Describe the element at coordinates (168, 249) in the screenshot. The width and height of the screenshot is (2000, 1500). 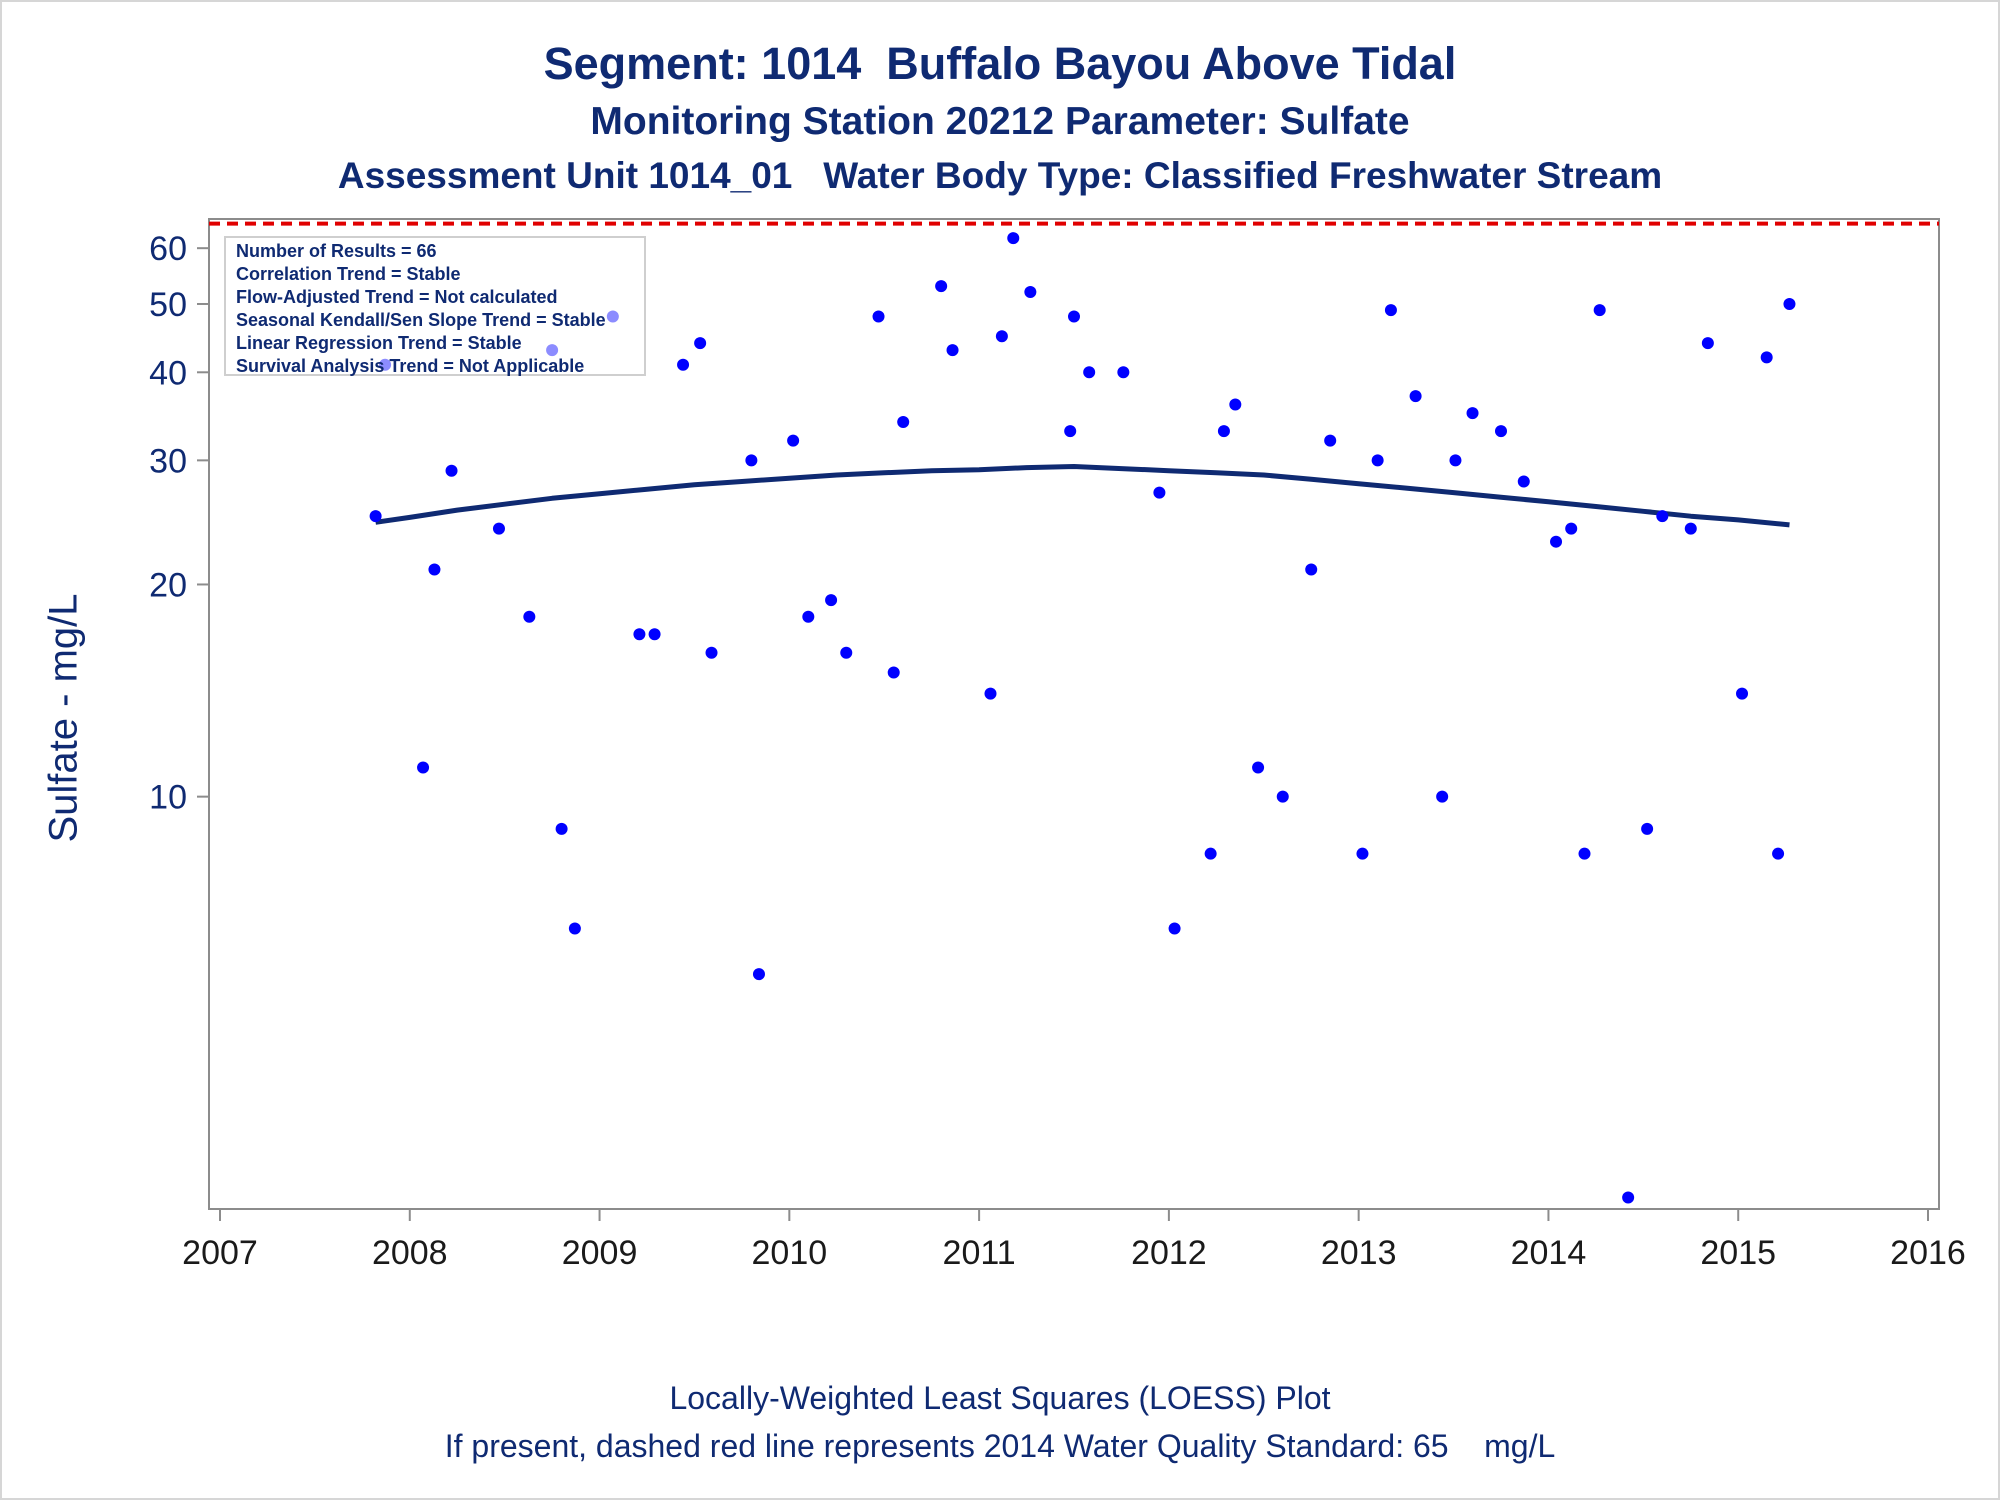
I see `y-tick-label: 60` at that location.